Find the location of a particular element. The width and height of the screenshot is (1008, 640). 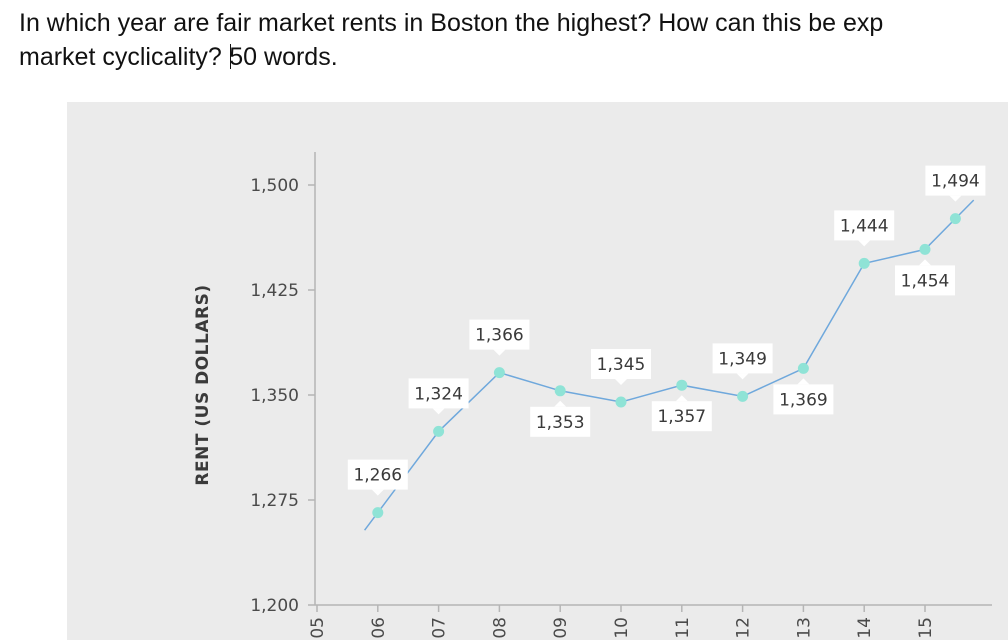

data-label: 1,444 is located at coordinates (864, 228).